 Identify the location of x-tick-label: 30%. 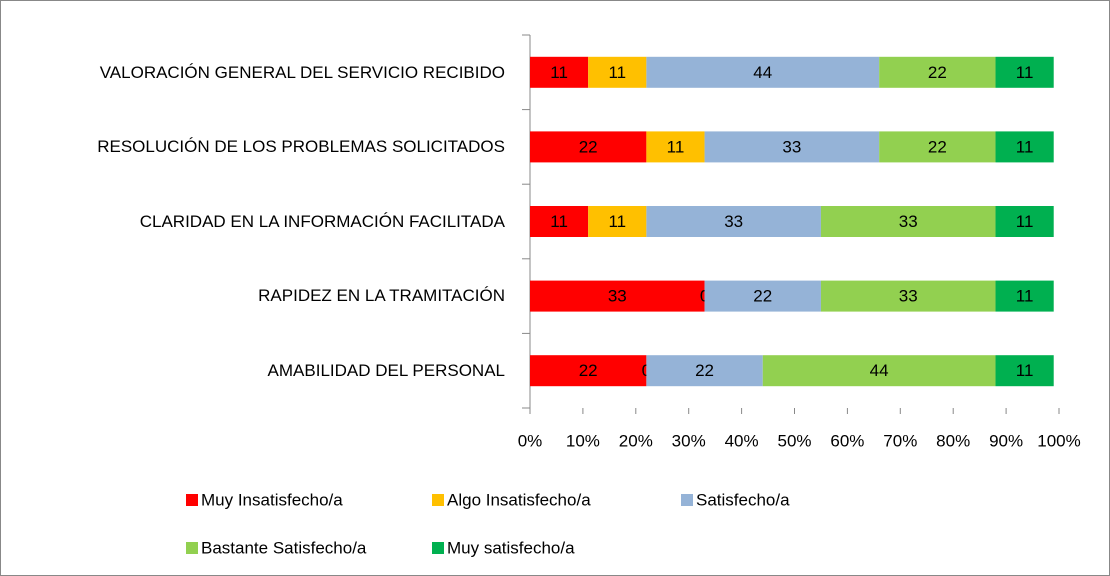
(689, 440).